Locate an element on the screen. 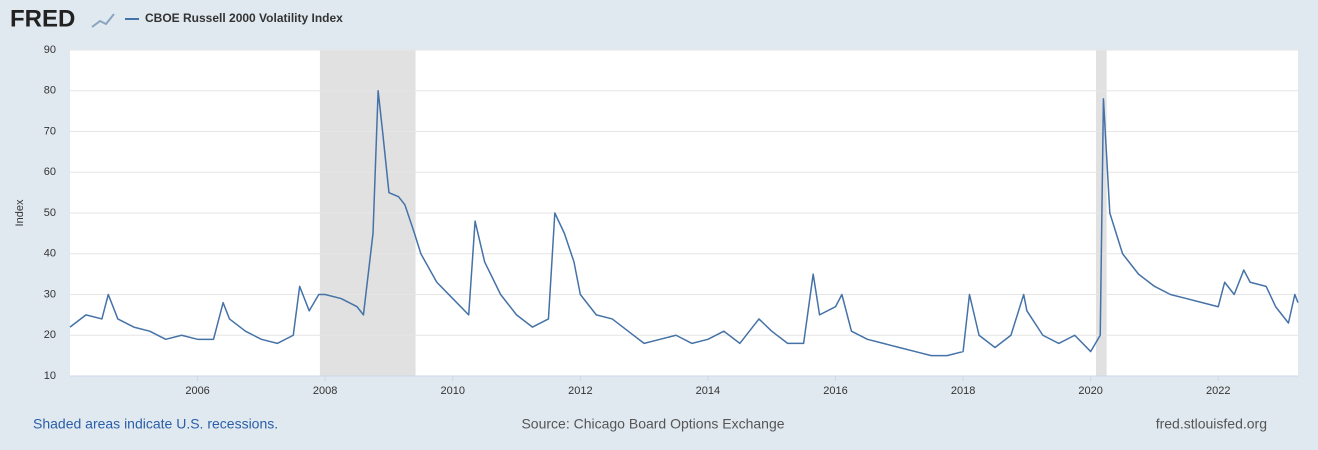 The image size is (1318, 450). x-tick-label: 2014 is located at coordinates (708, 391).